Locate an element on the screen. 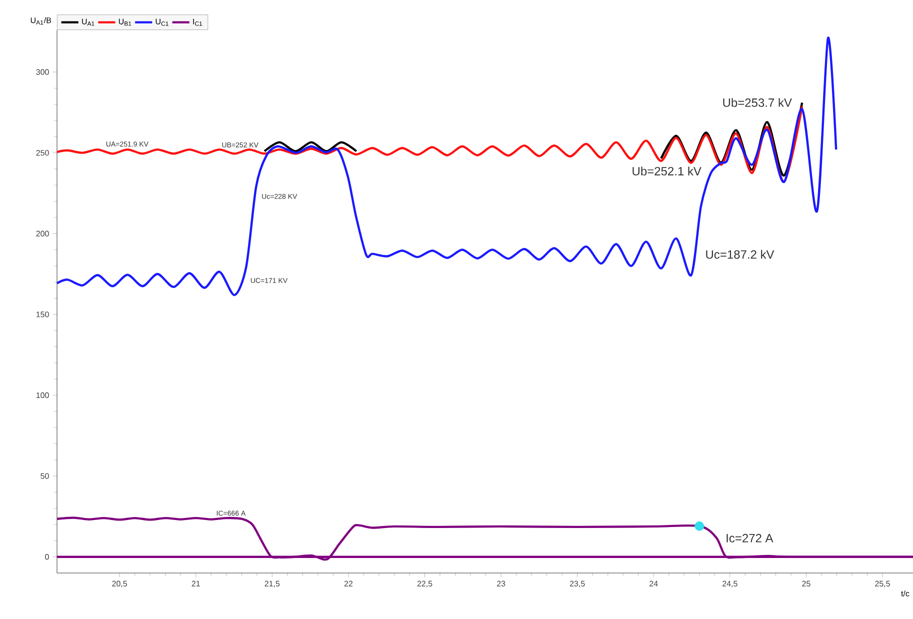  x-tick-label: 24 is located at coordinates (654, 583).